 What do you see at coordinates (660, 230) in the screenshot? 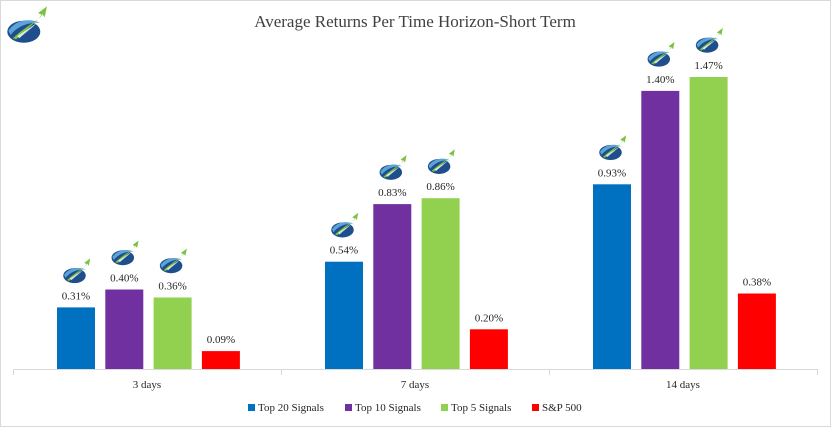
I see `bar-top-10-signals-14-days` at bounding box center [660, 230].